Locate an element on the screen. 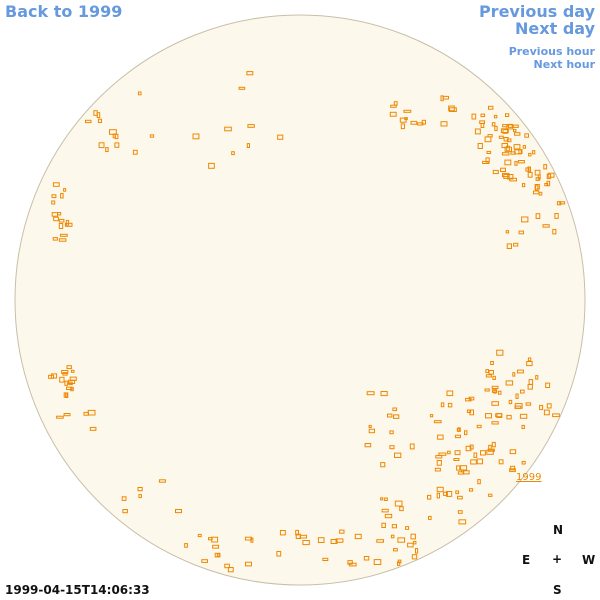 Image resolution: width=600 pixels, height=600 pixels. next-hour-link: Next hour is located at coordinates (564, 64).